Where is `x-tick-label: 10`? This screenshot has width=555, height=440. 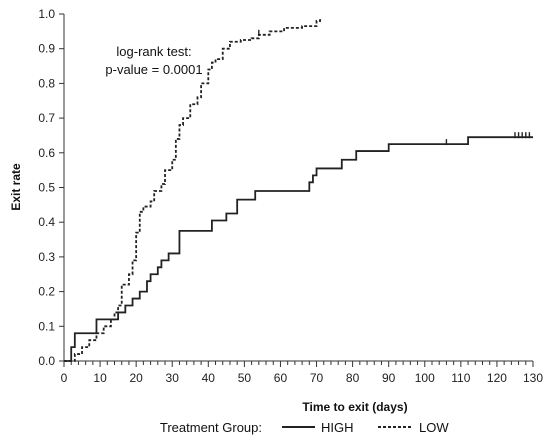
x-tick-label: 10 is located at coordinates (100, 378).